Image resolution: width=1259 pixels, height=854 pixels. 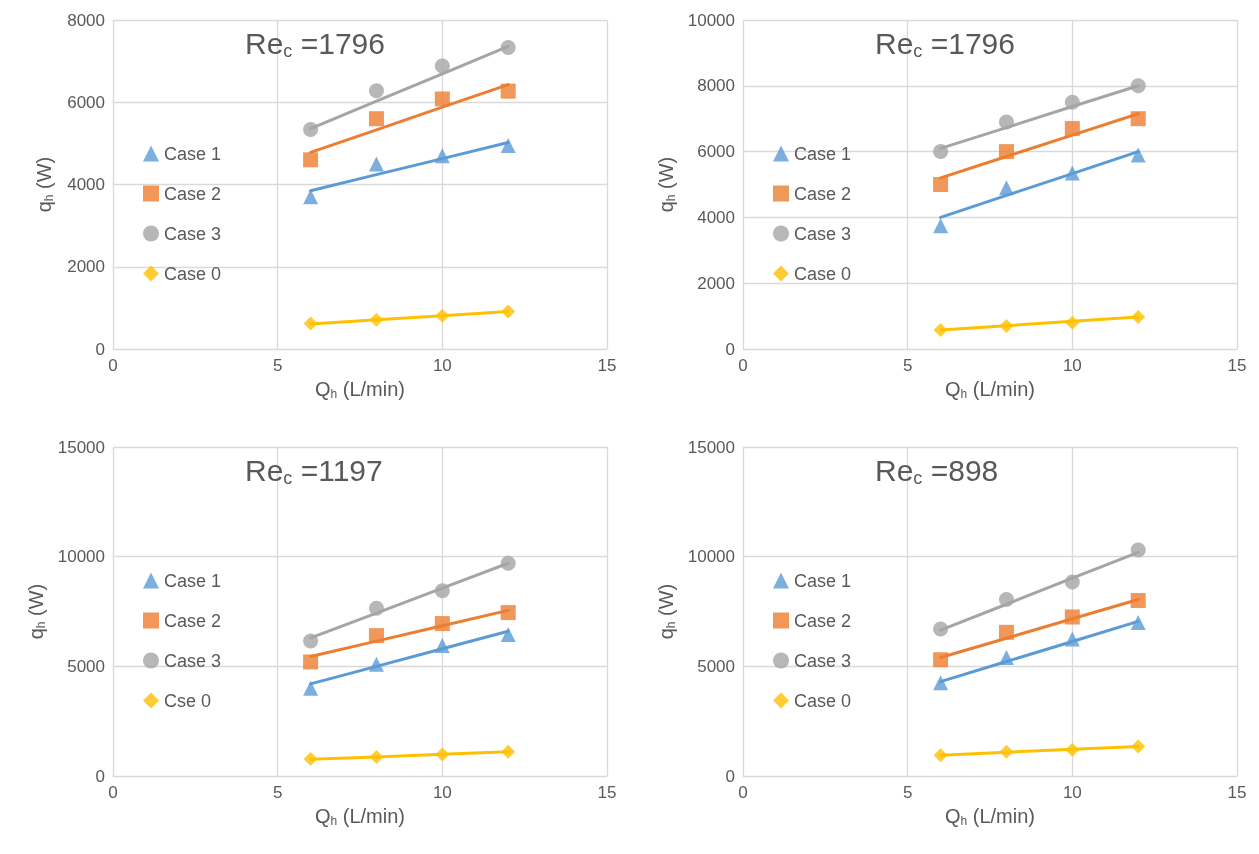 I want to click on legend-label: Case 3, so click(x=823, y=660).